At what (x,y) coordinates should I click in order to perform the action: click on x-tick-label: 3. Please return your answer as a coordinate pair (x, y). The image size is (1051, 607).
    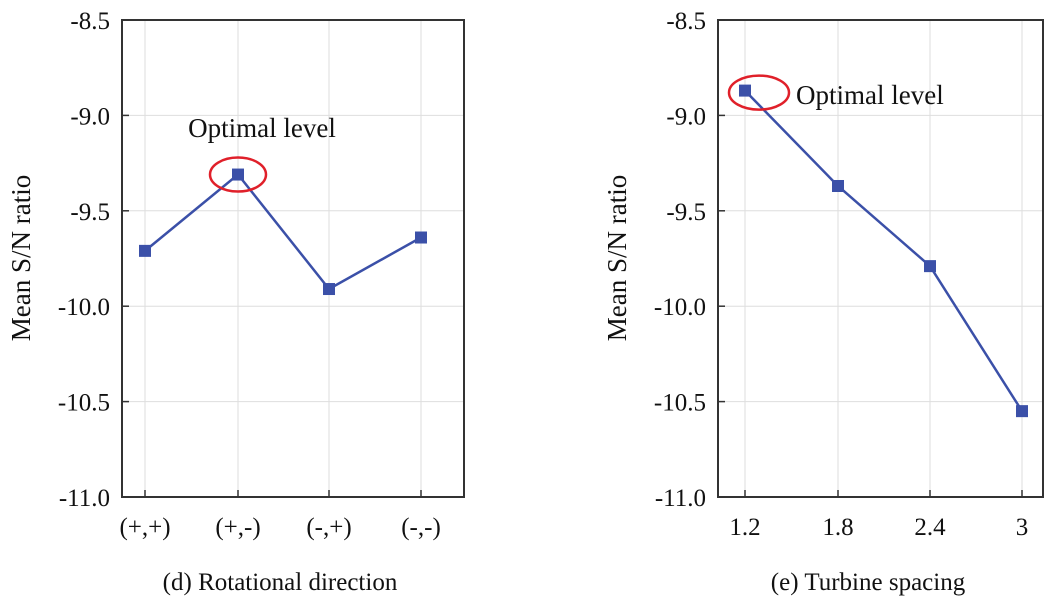
    Looking at the image, I should click on (1022, 527).